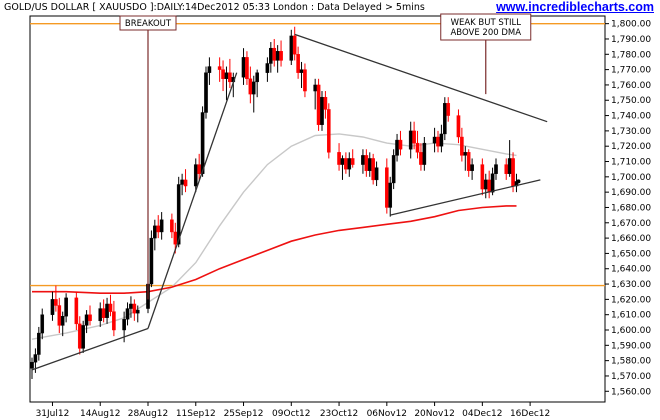  Describe the element at coordinates (631, 346) in the screenshot. I see `y-tick-label: 1,590.00` at that location.